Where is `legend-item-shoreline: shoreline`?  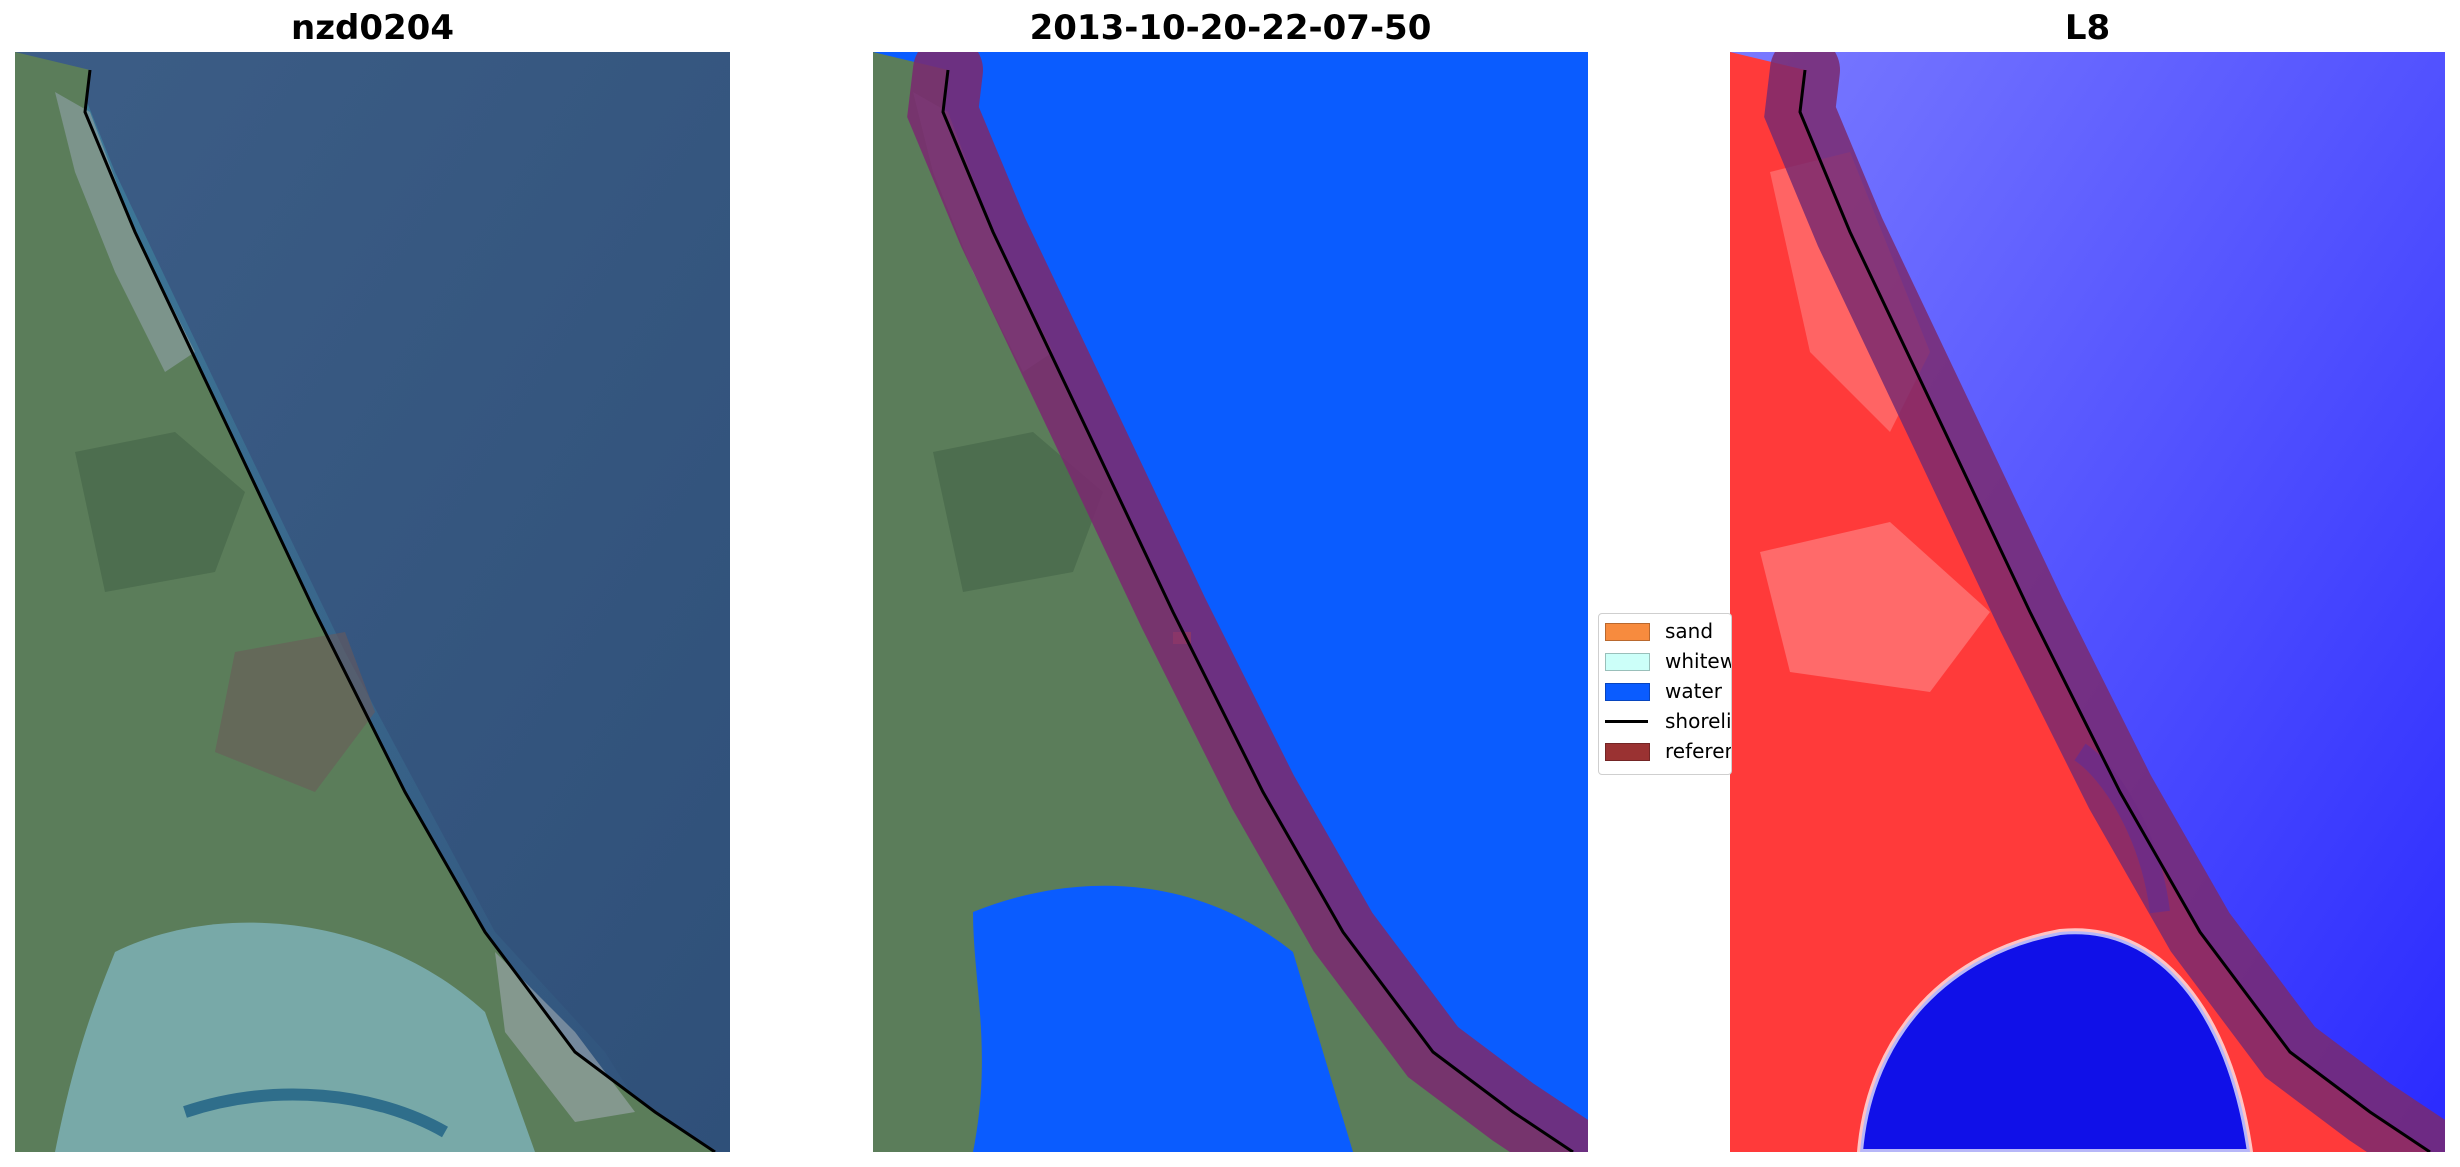 legend-item-shoreline: shoreline is located at coordinates (1665, 721).